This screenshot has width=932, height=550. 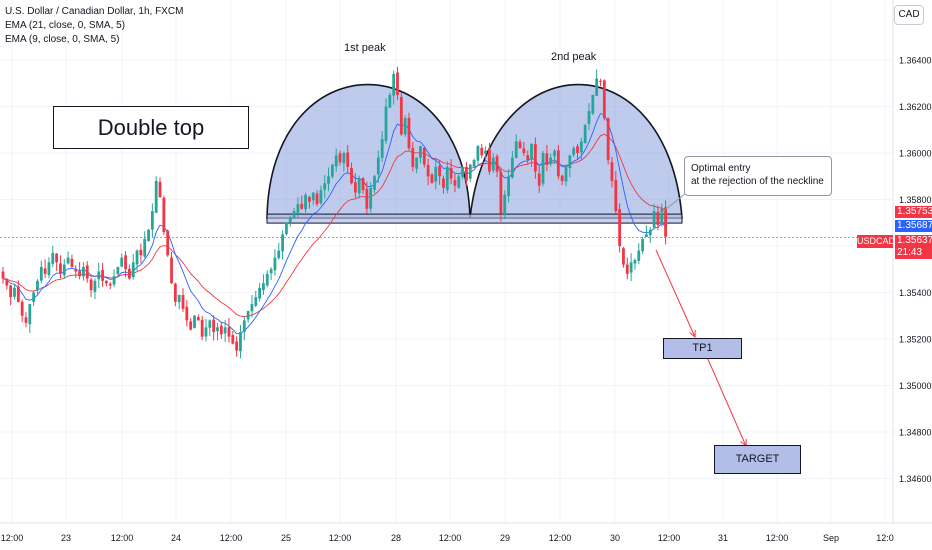 I want to click on arrow-to-tp1, so click(x=675, y=293).